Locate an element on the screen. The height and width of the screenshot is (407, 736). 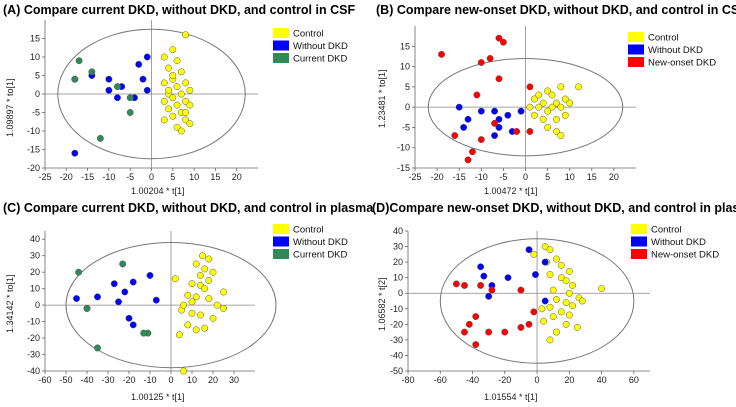
panel-c-xtick-label: -10 is located at coordinates (149, 380).